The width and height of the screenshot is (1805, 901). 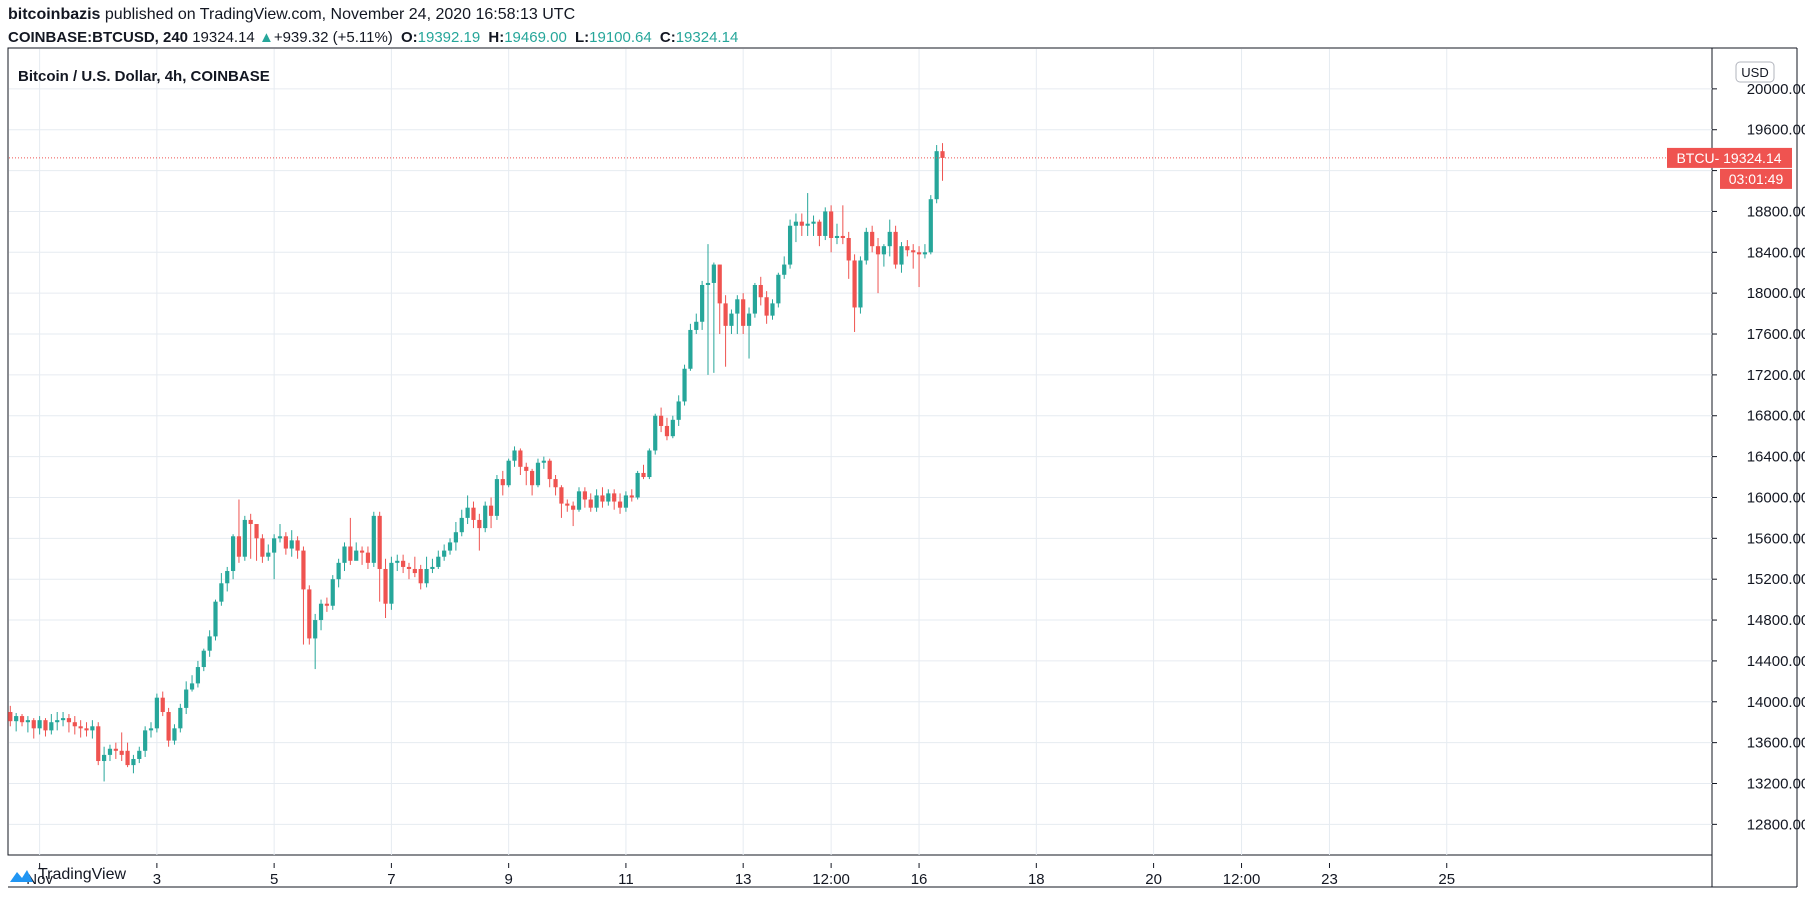 What do you see at coordinates (1446, 879) in the screenshot?
I see `x-tick-label: 25` at bounding box center [1446, 879].